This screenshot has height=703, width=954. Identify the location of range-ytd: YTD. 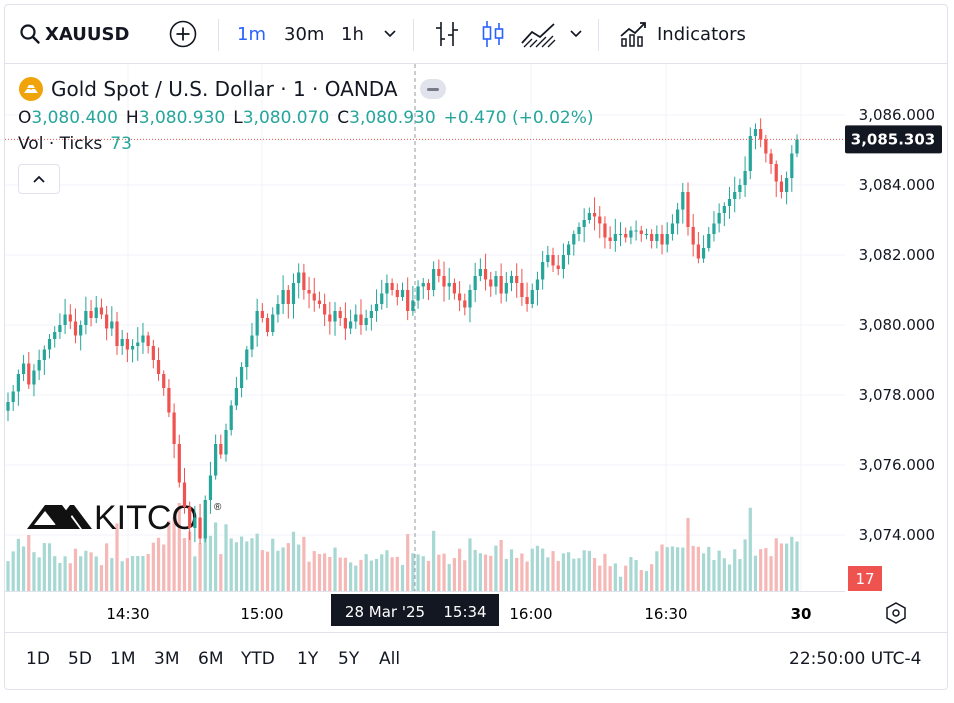
(258, 659).